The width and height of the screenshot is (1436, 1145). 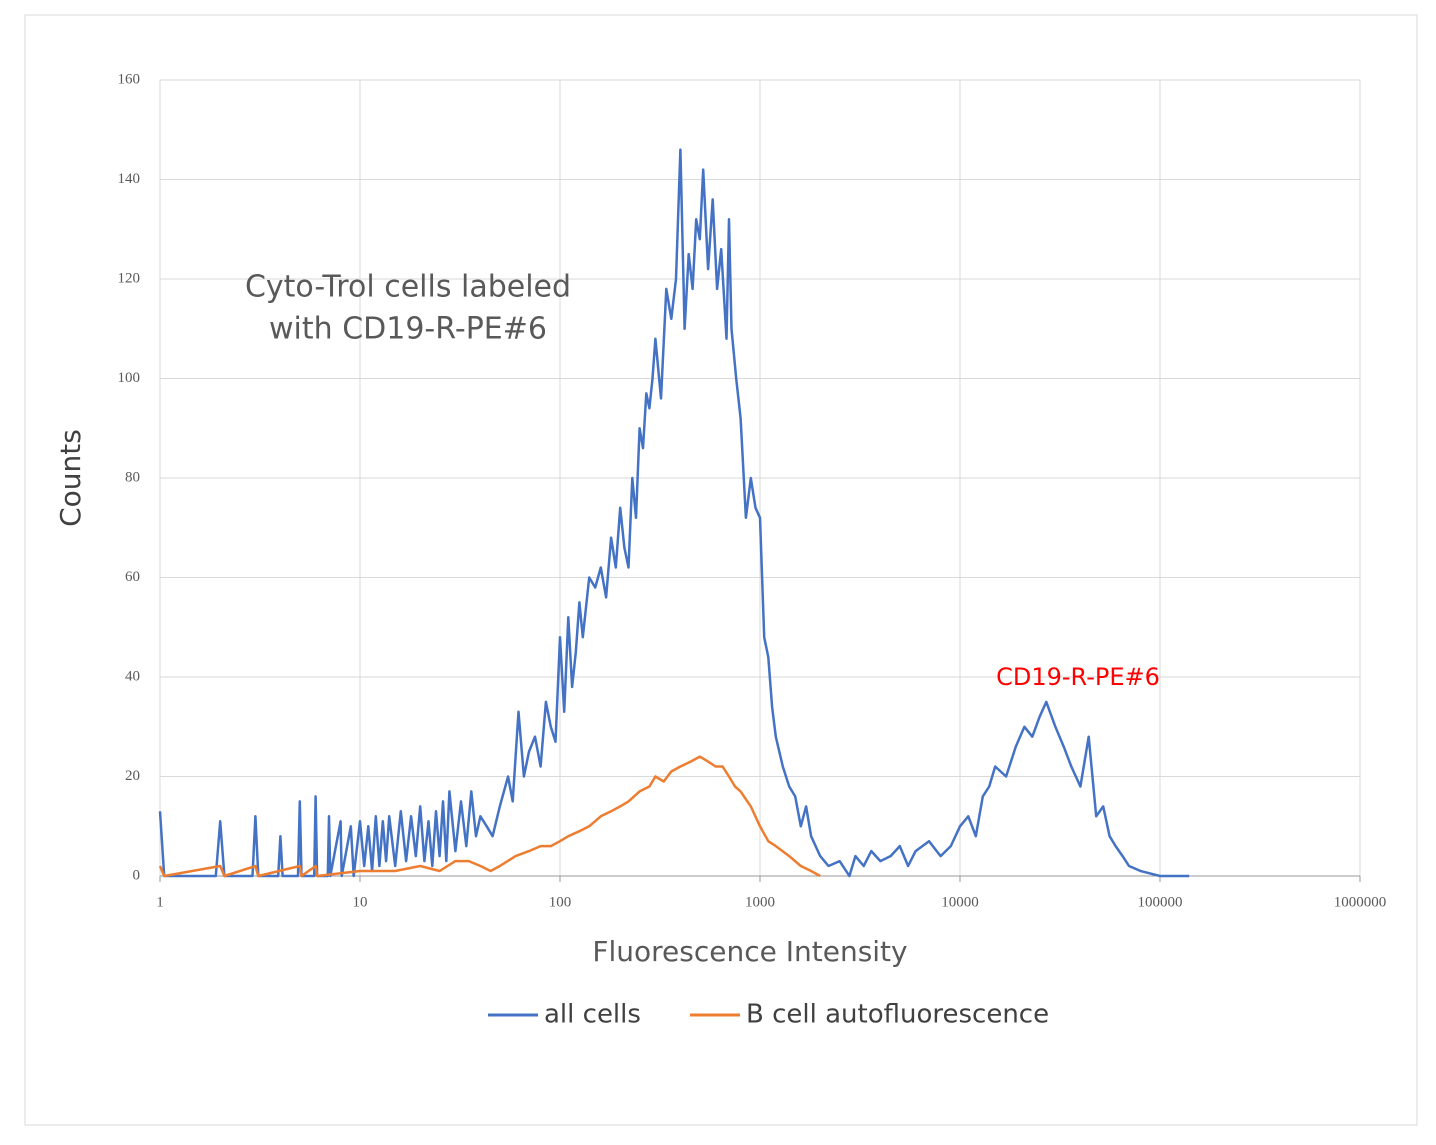 I want to click on x-tick-label: 1000000, so click(x=1360, y=902).